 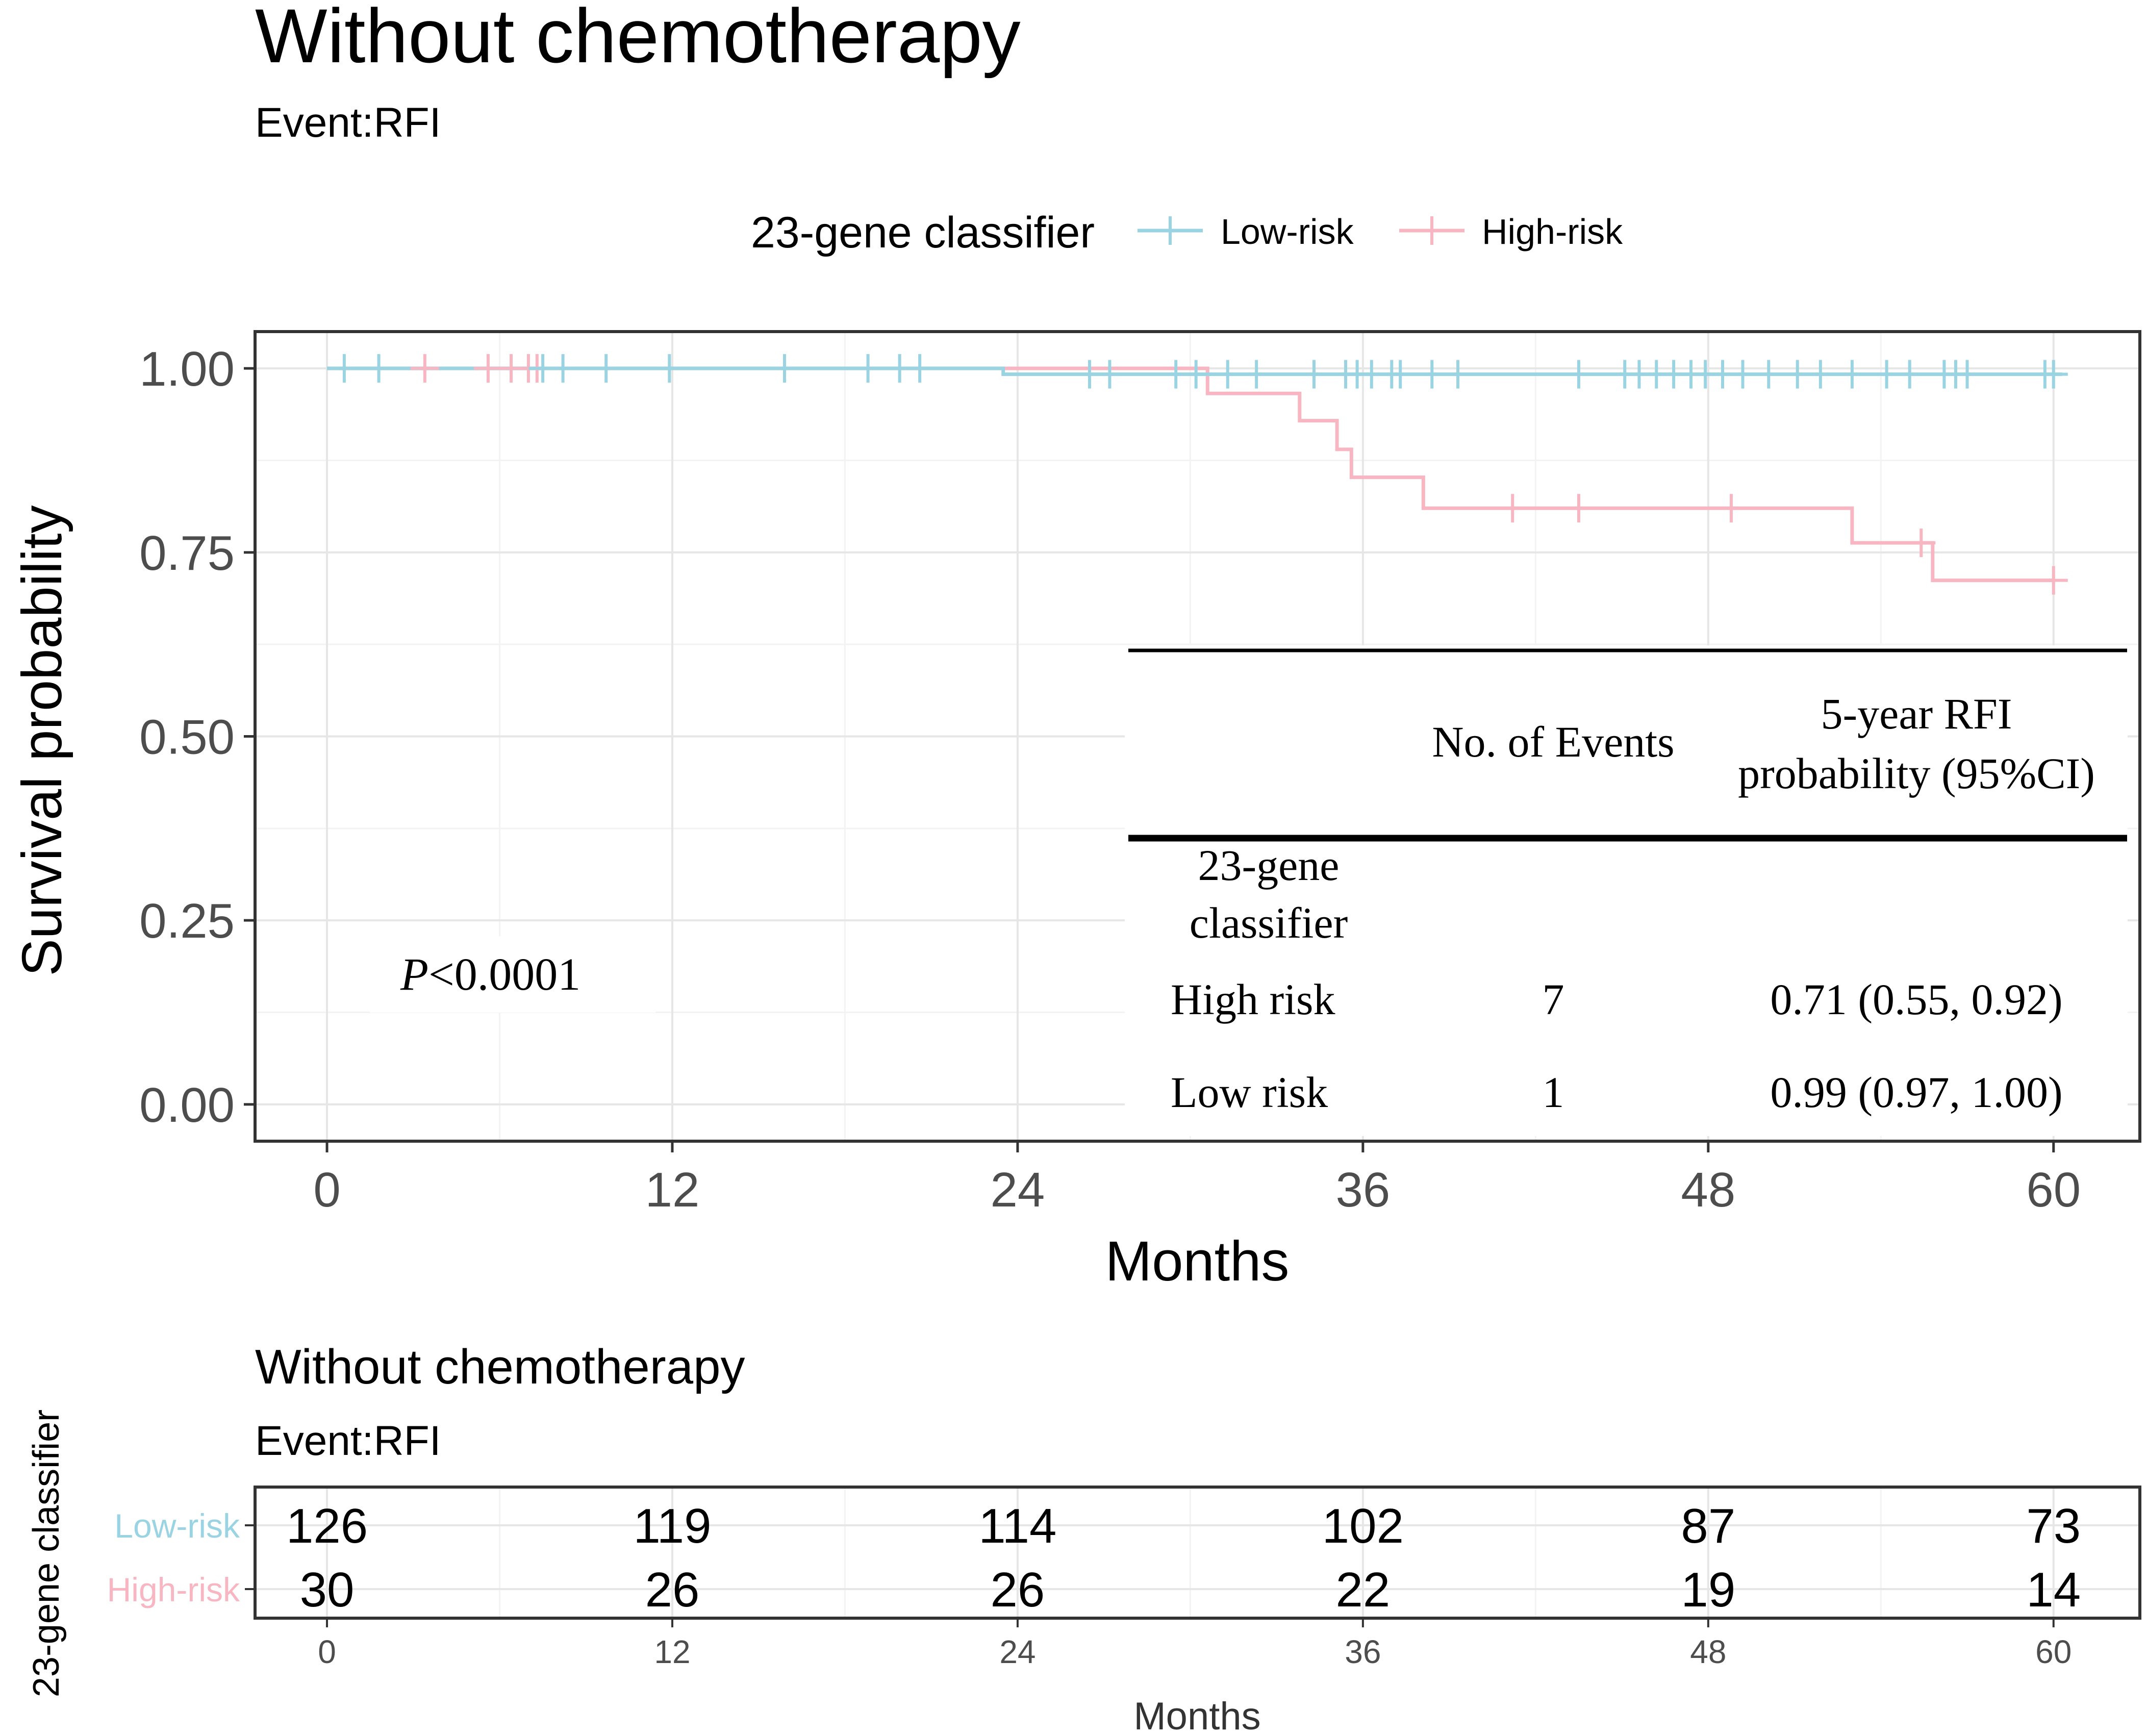 What do you see at coordinates (1190, 474) in the screenshot?
I see `series-line-high-risk` at bounding box center [1190, 474].